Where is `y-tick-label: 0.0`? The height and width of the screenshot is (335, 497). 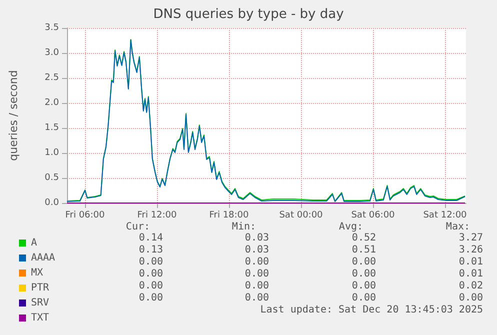
y-tick-label: 0.0 is located at coordinates (52, 203).